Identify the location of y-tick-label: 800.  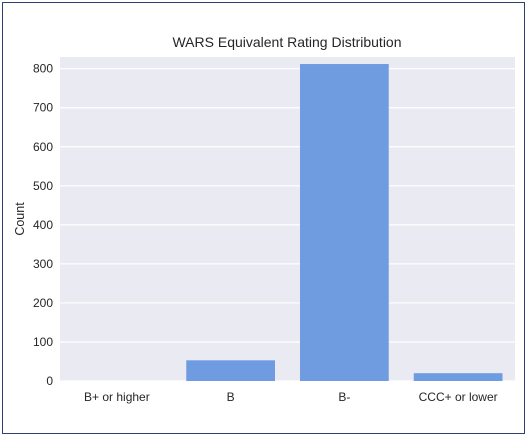
(43, 69).